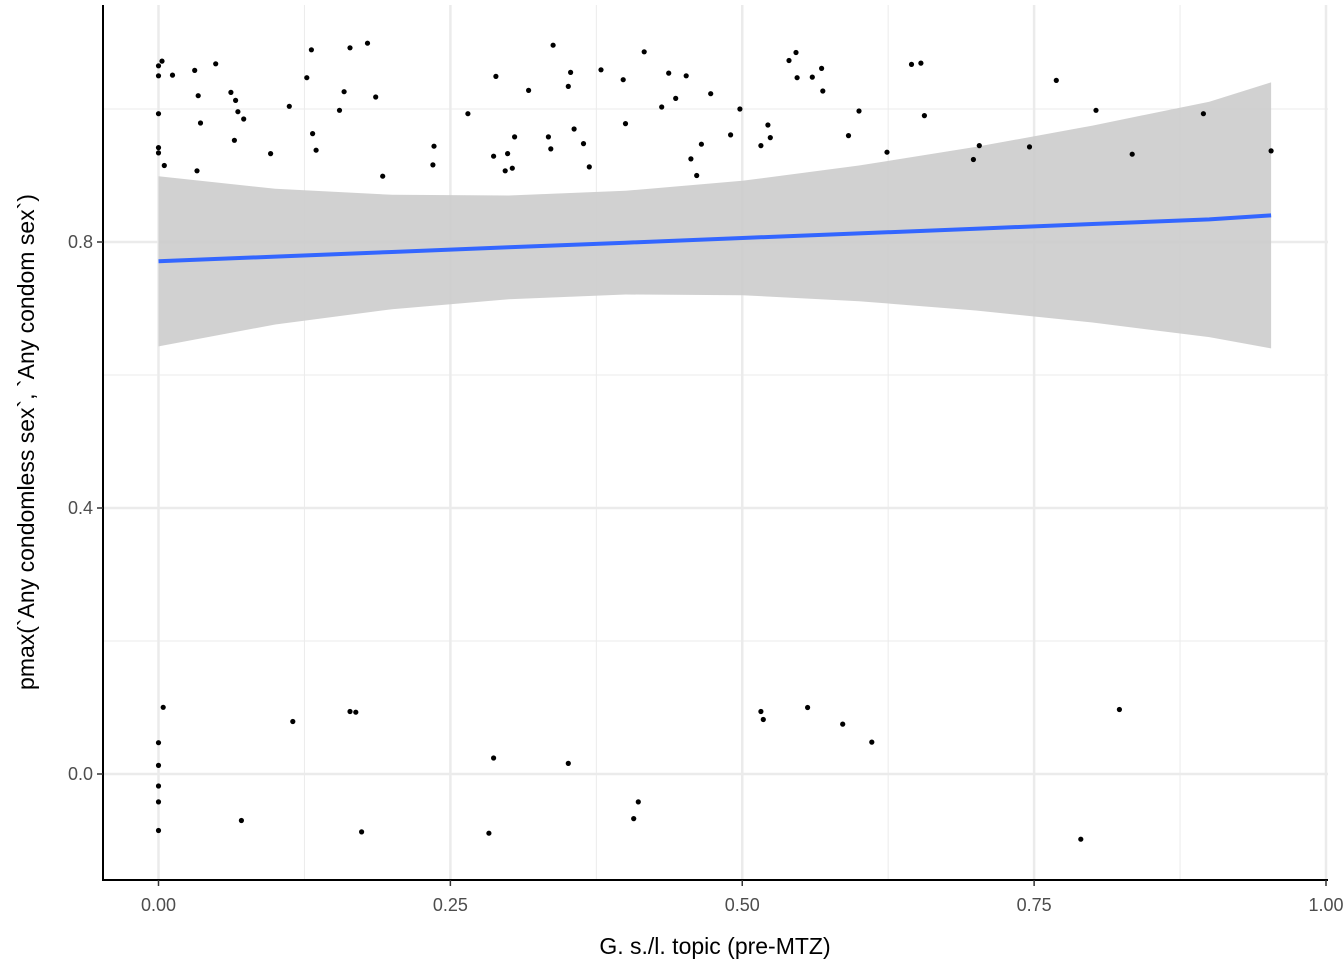 This screenshot has width=1344, height=960. What do you see at coordinates (80, 242) in the screenshot?
I see `y-tick-label: 0.8` at bounding box center [80, 242].